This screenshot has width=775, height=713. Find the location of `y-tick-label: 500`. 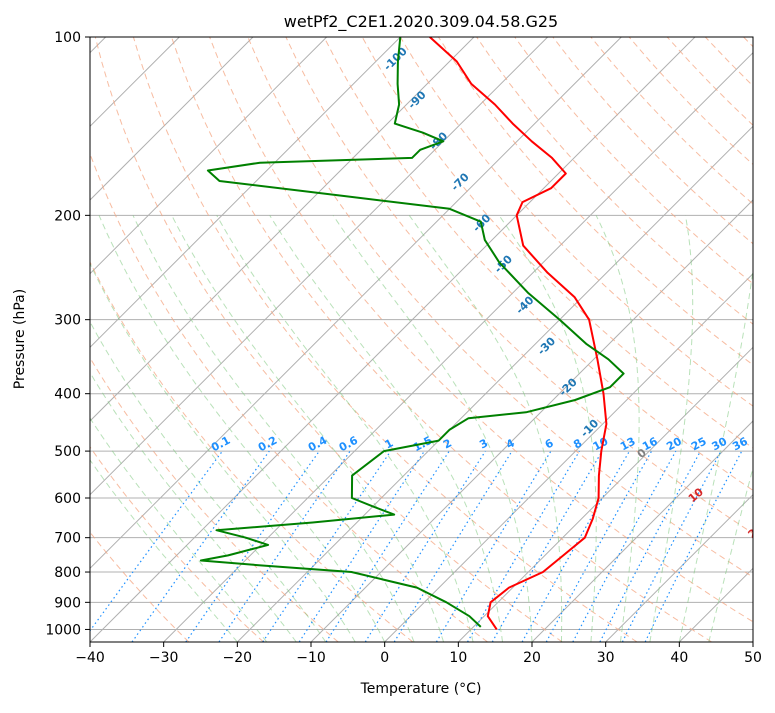

y-tick-label: 500 is located at coordinates (67, 452).